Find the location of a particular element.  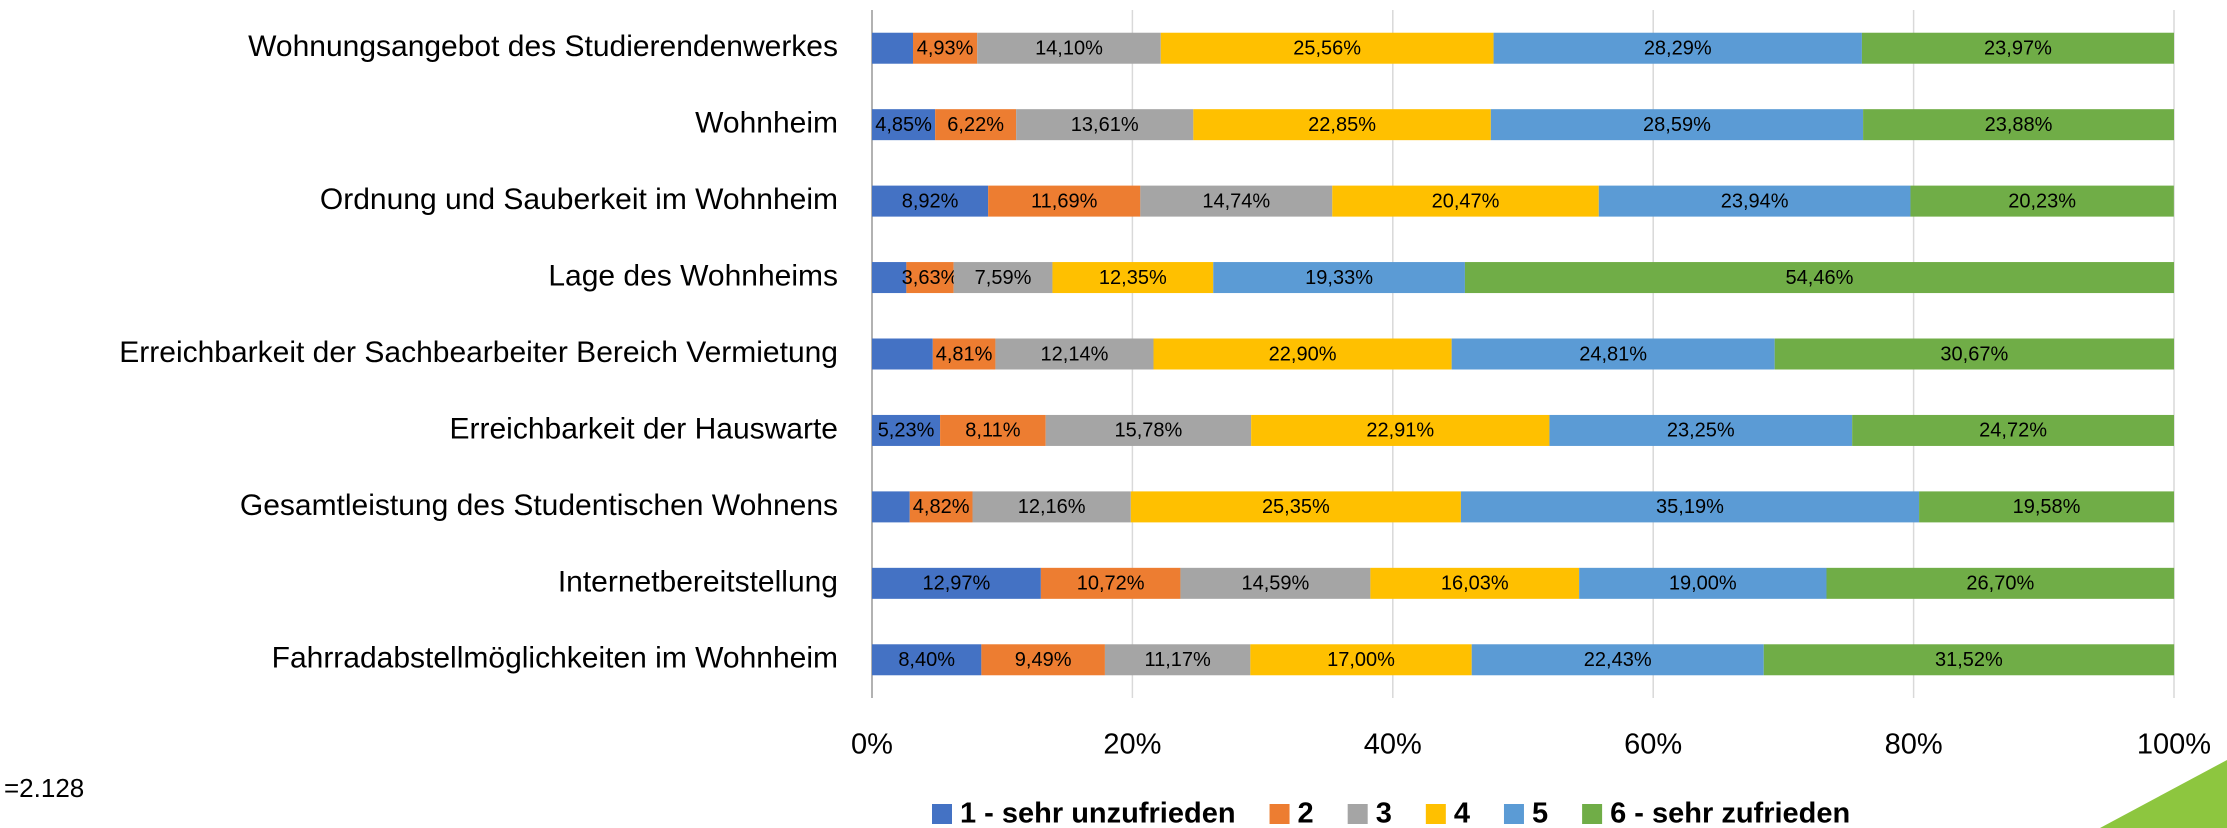

data-label: 8,11% is located at coordinates (992, 431).